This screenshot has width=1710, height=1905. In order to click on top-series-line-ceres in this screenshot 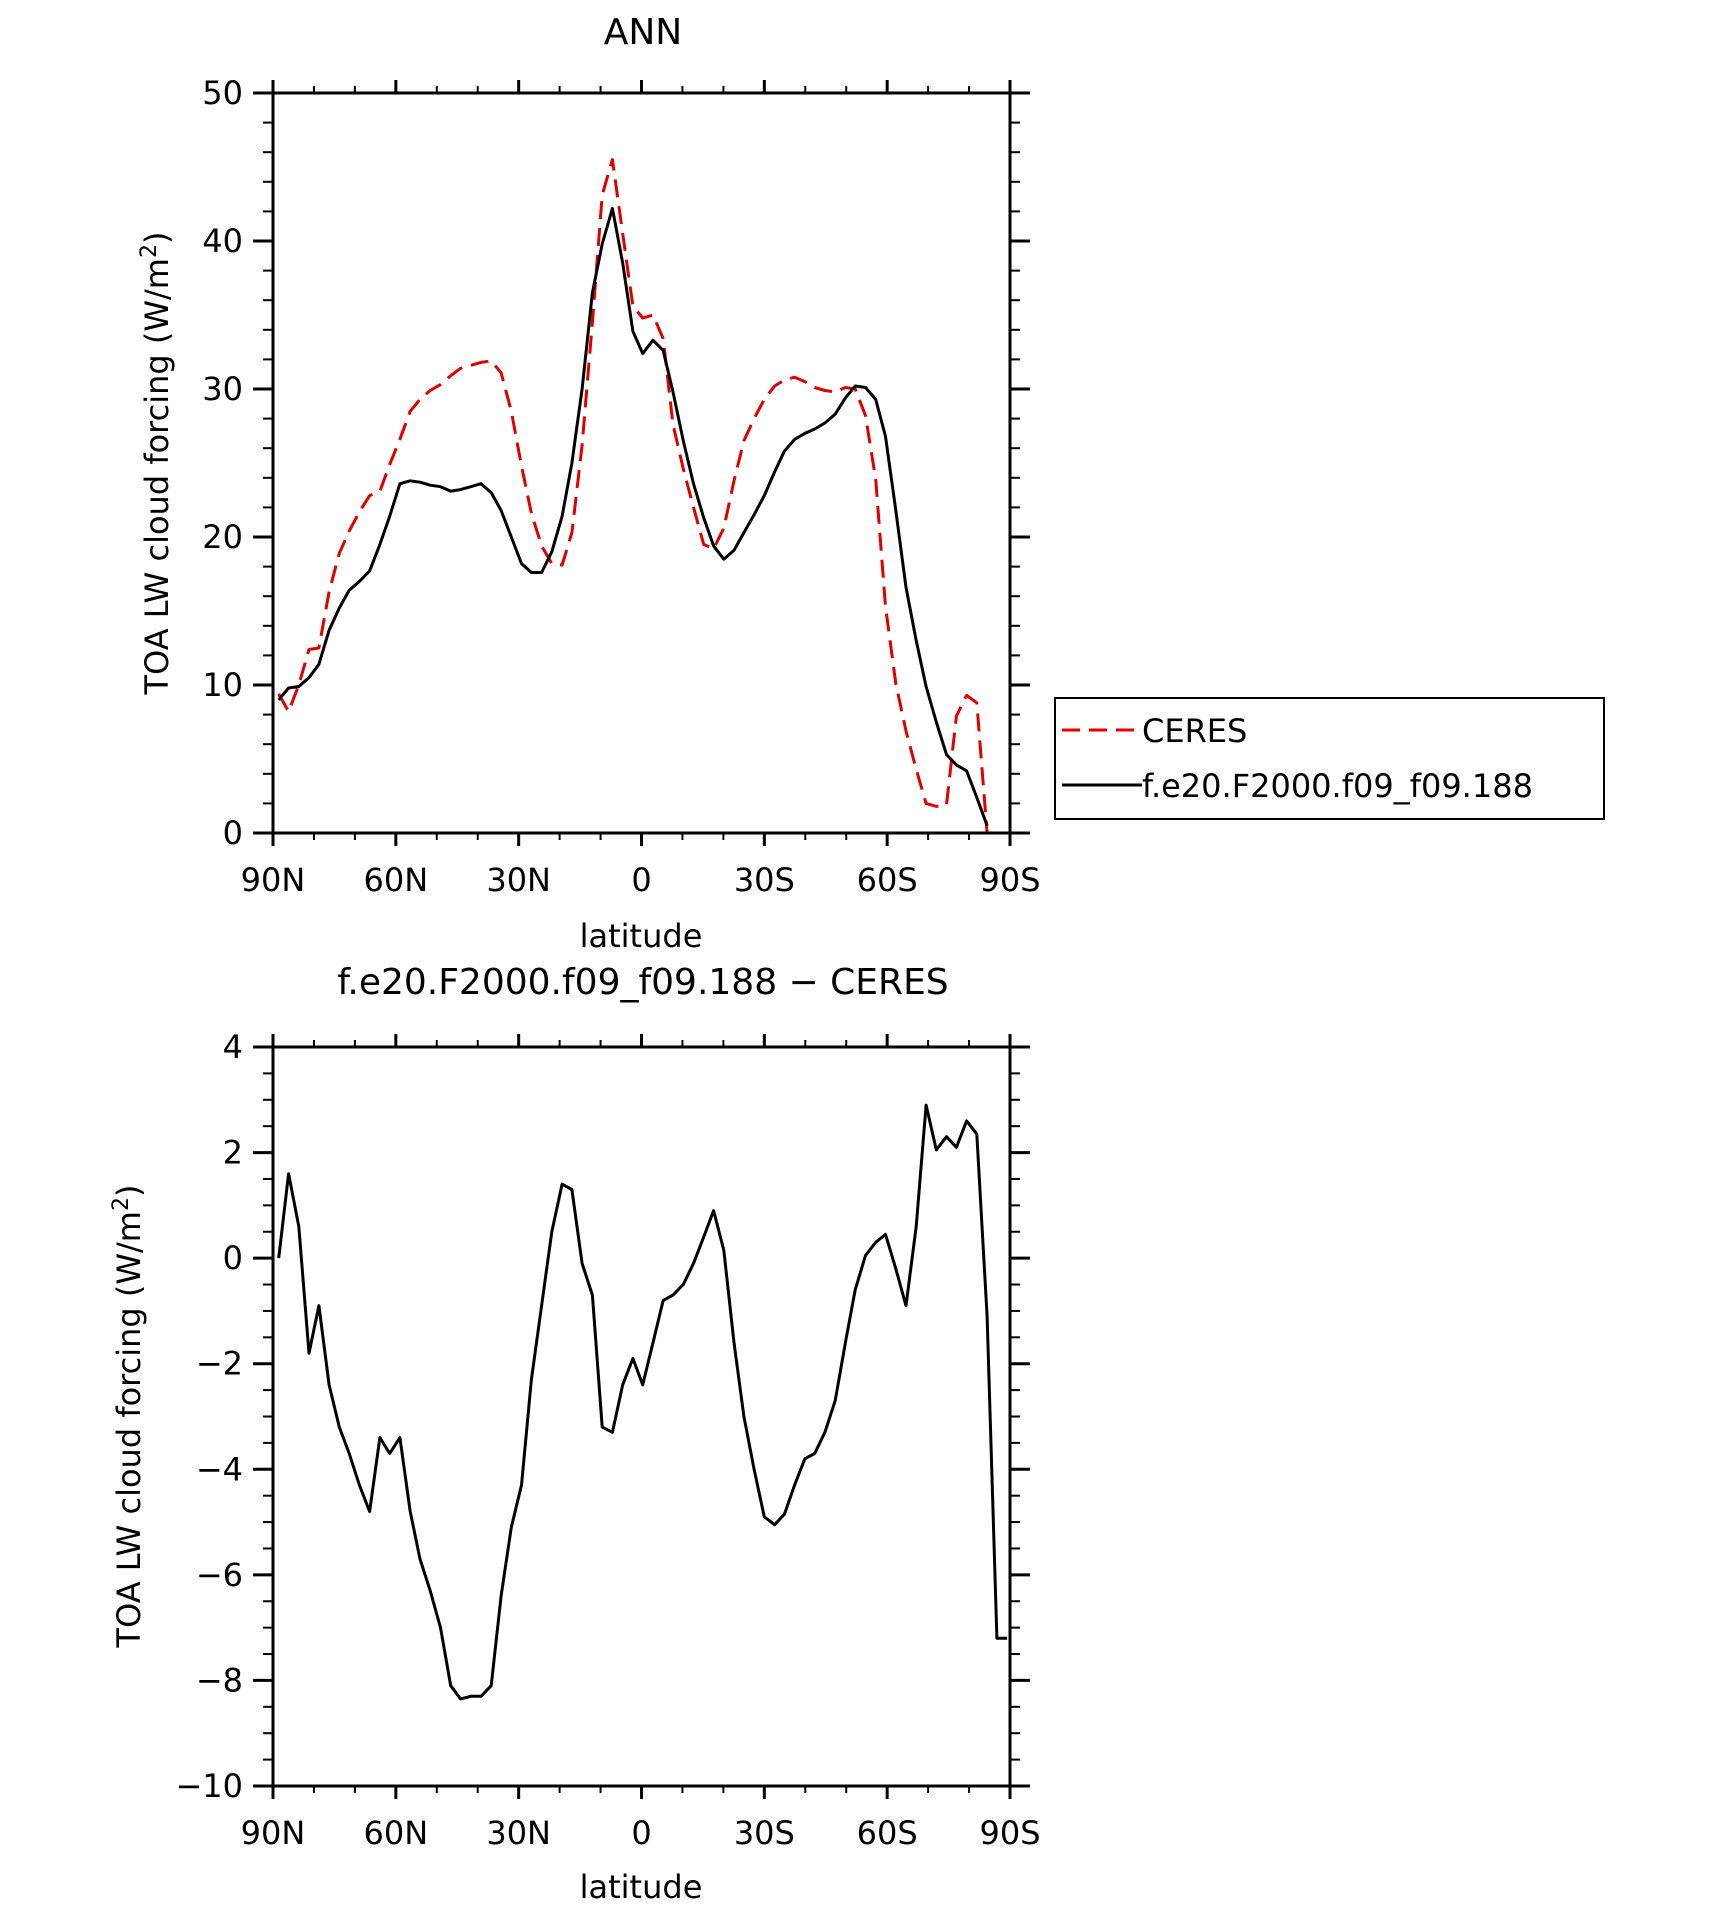, I will do `click(633, 496)`.